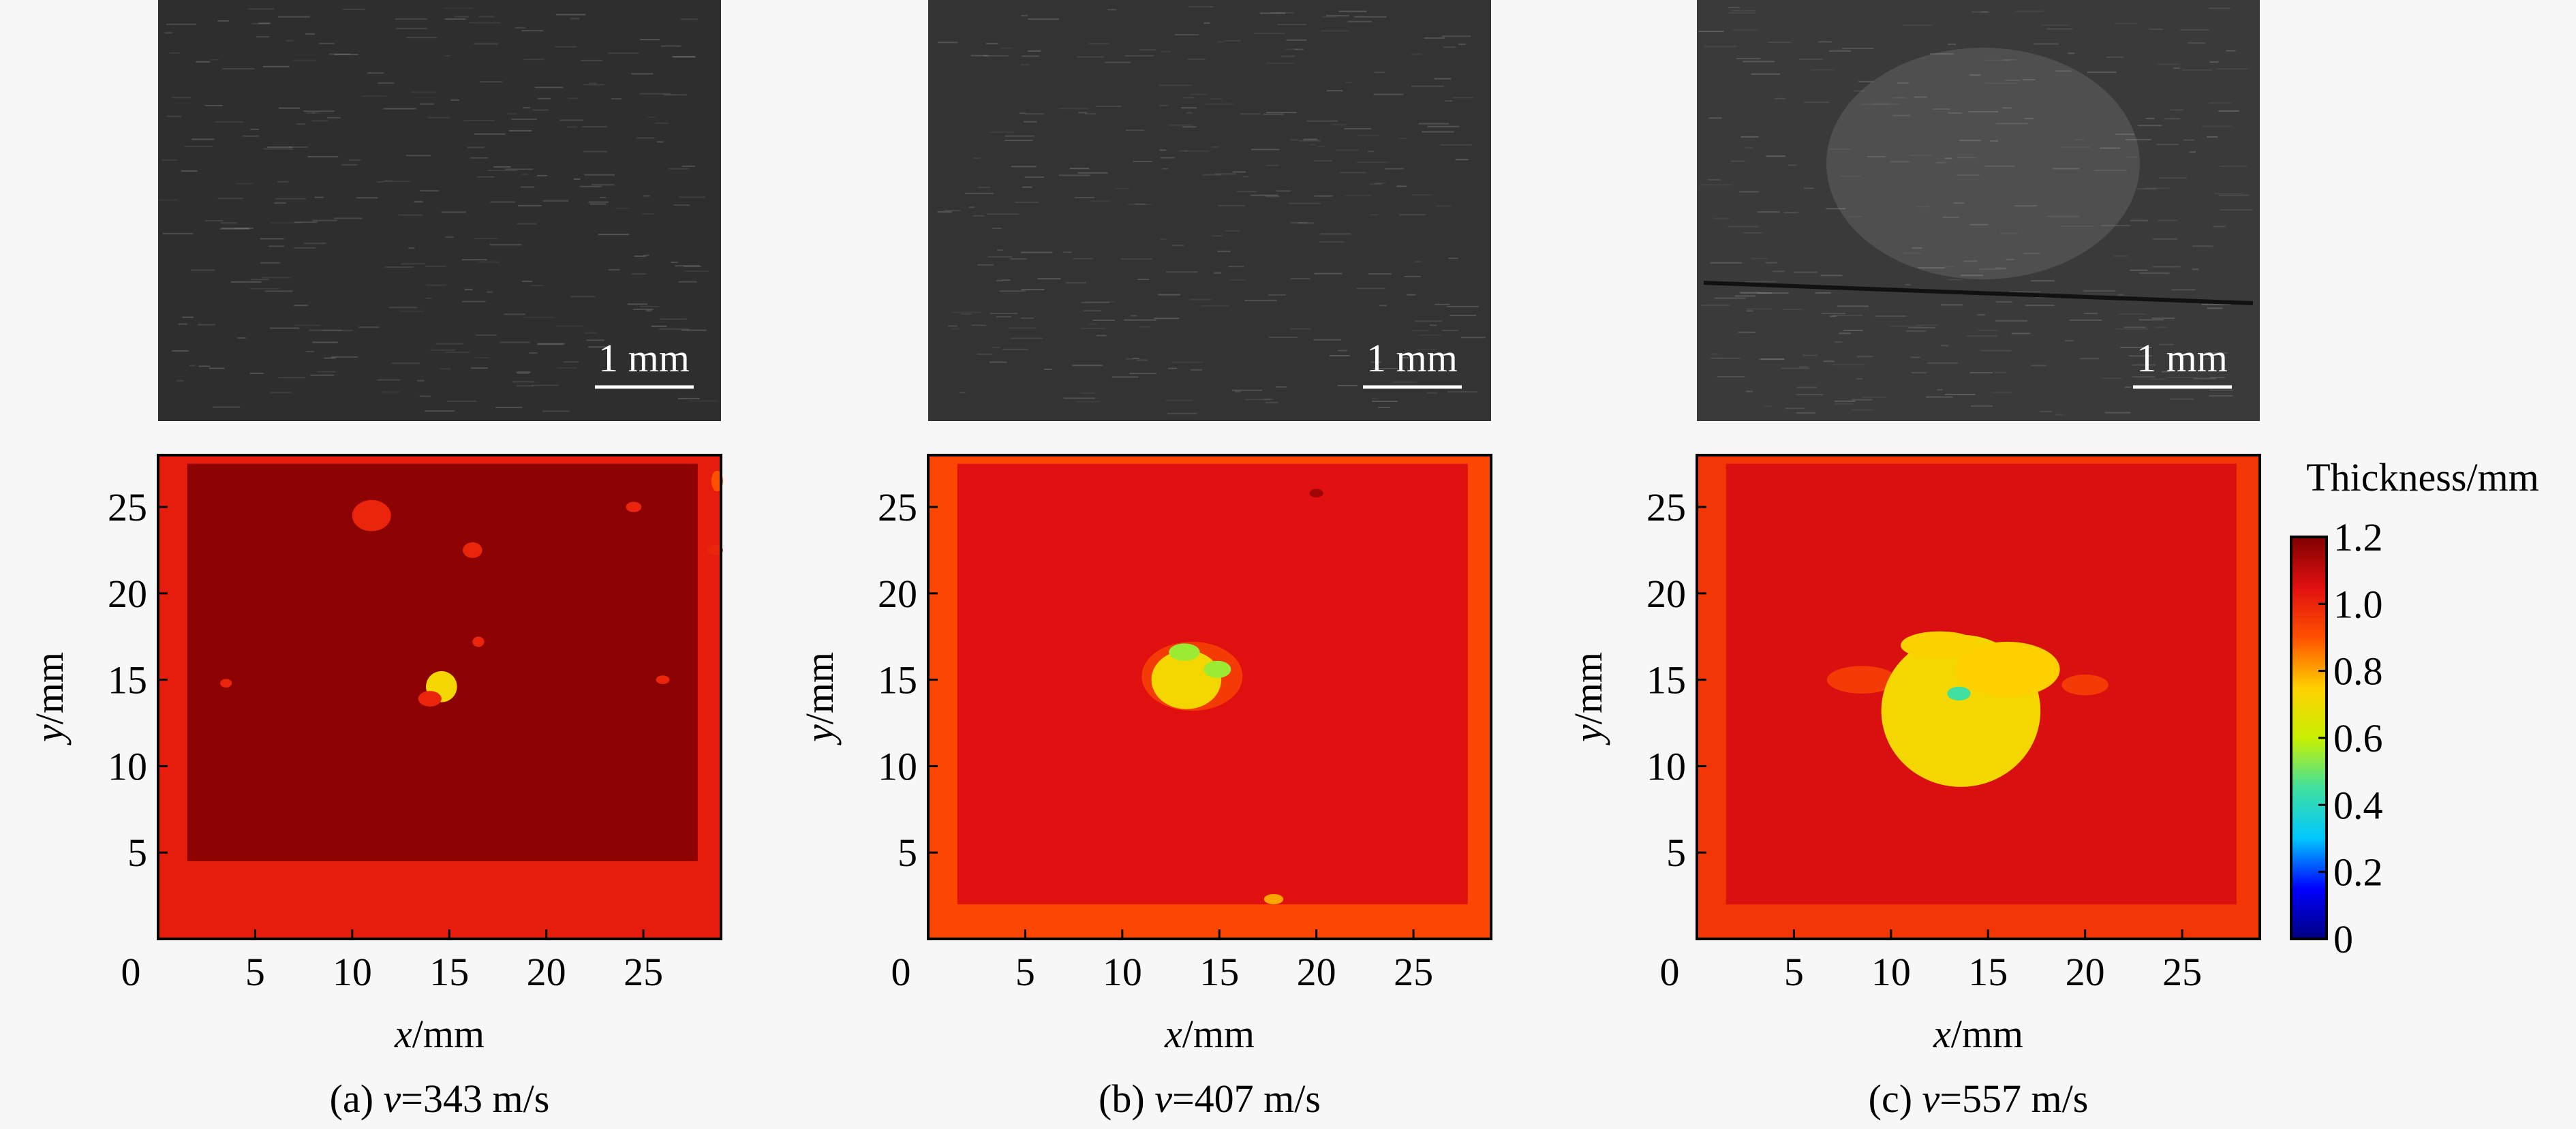 This screenshot has height=1129, width=2576. I want to click on x-tick-label: 15, so click(449, 972).